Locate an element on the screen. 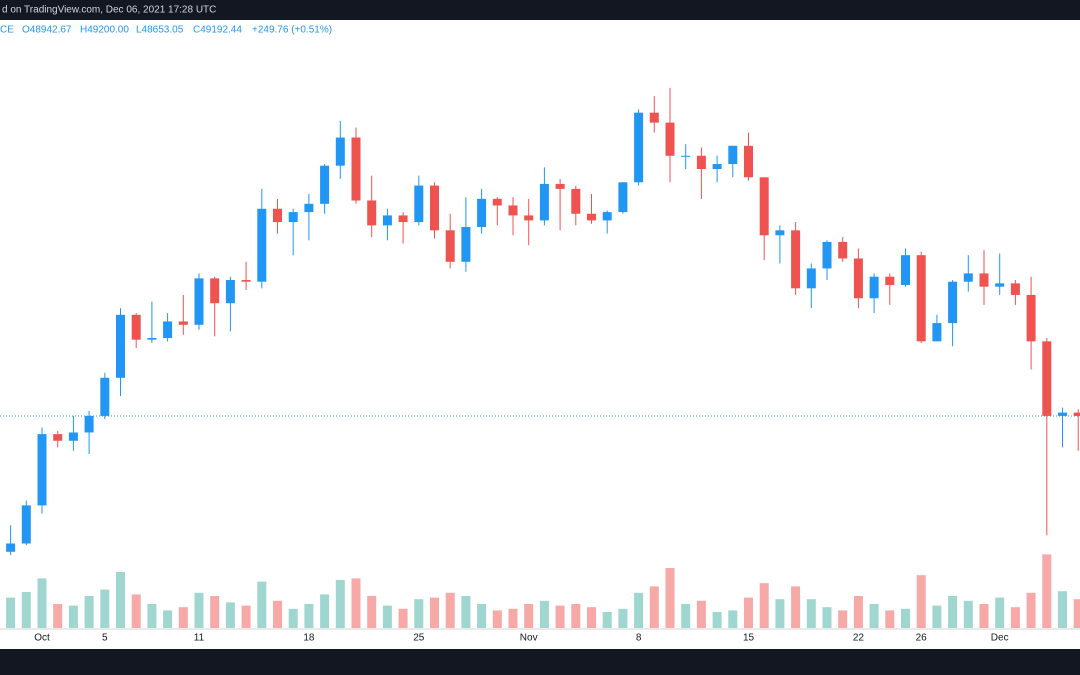 This screenshot has height=675, width=1080. symbol: CE is located at coordinates (7, 30).